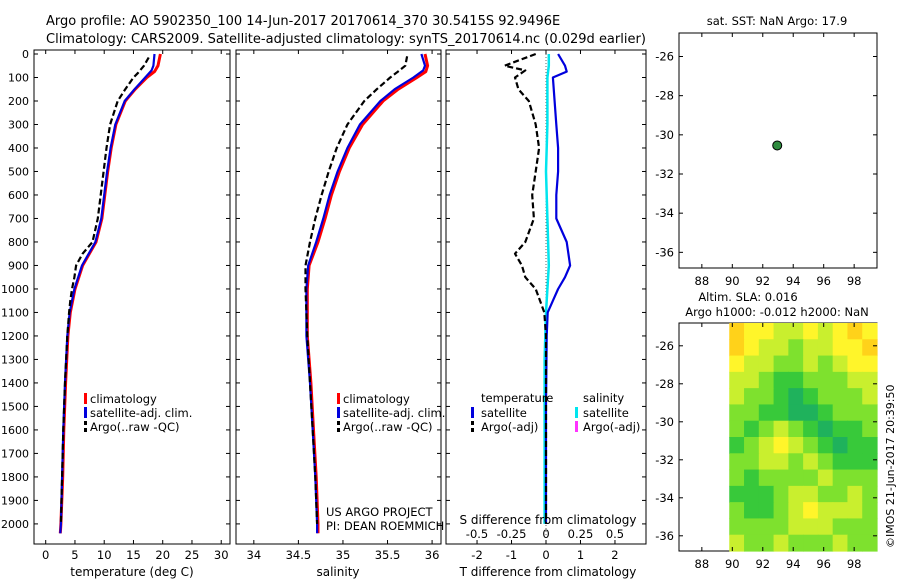 The width and height of the screenshot is (900, 580). What do you see at coordinates (338, 398) in the screenshot?
I see `legend-swatch-climatology` at bounding box center [338, 398].